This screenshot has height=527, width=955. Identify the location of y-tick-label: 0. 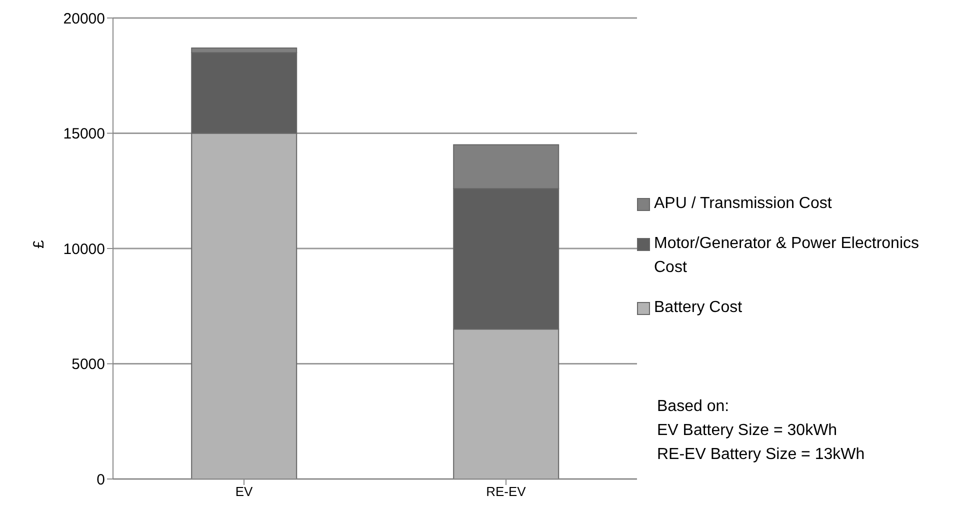
(100, 479).